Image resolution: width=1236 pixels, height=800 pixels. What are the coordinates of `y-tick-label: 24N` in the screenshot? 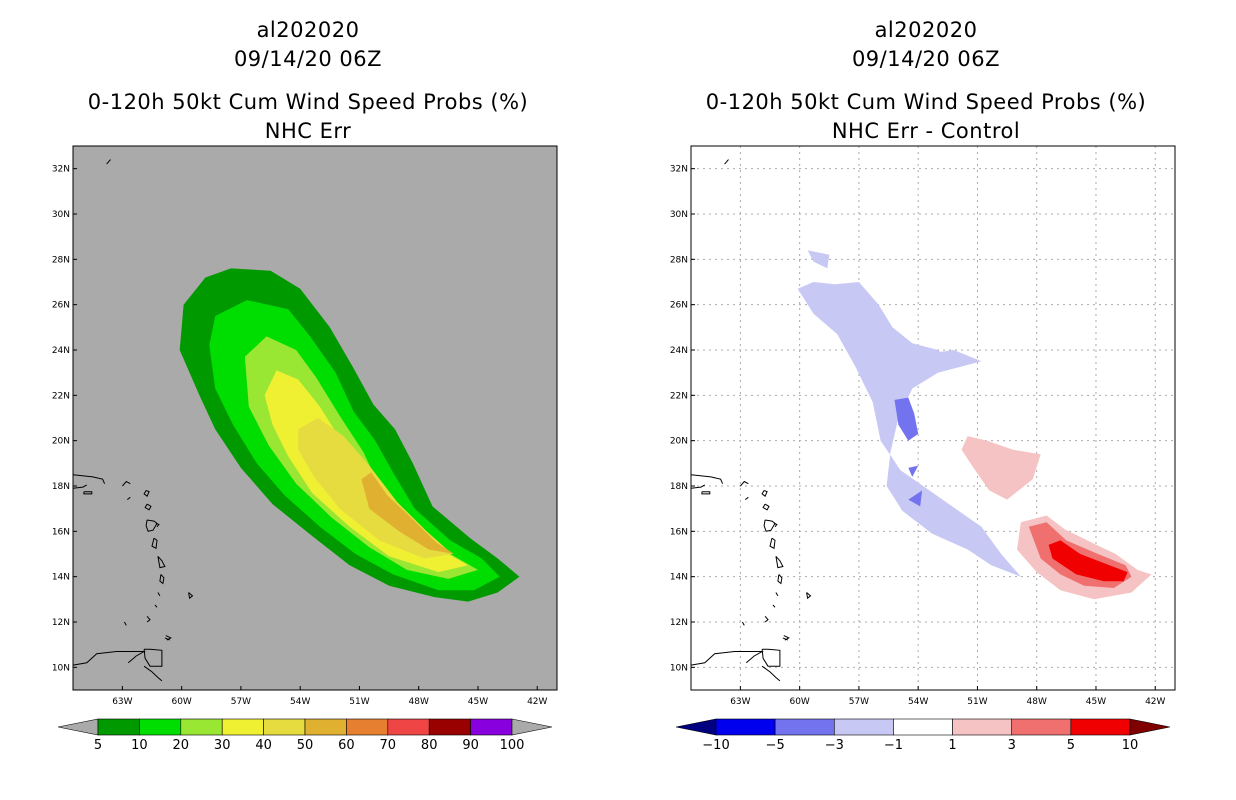 It's located at (679, 351).